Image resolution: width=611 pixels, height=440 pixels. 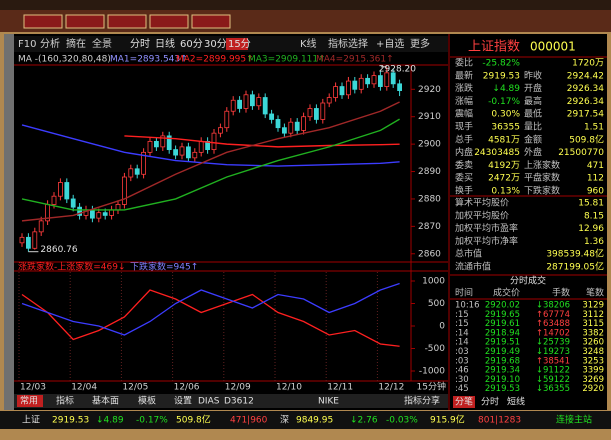 What do you see at coordinates (533, 88) in the screenshot?
I see `quote-label: 开盘` at bounding box center [533, 88].